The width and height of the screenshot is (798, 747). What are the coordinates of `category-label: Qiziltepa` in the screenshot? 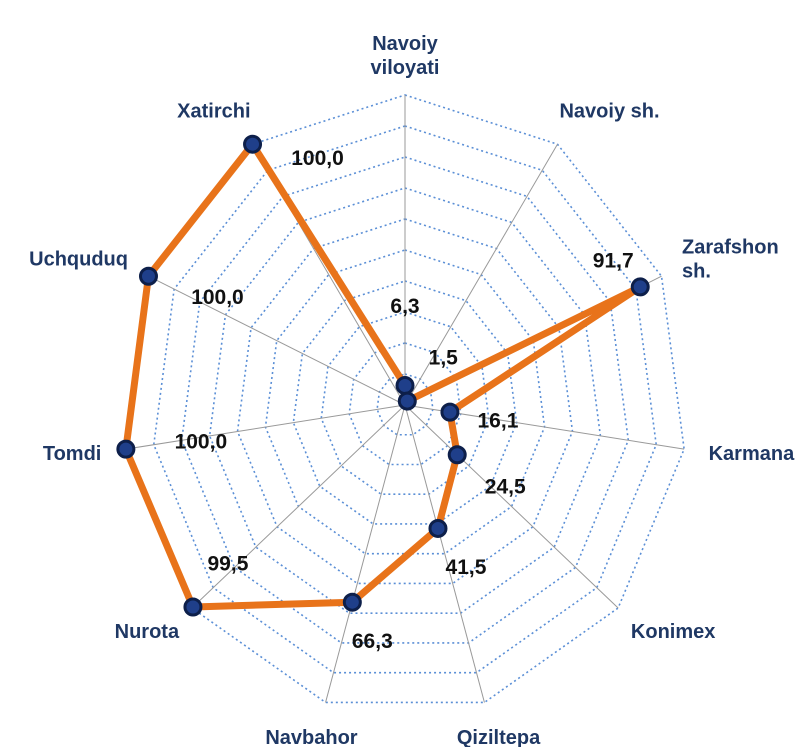 It's located at (499, 737).